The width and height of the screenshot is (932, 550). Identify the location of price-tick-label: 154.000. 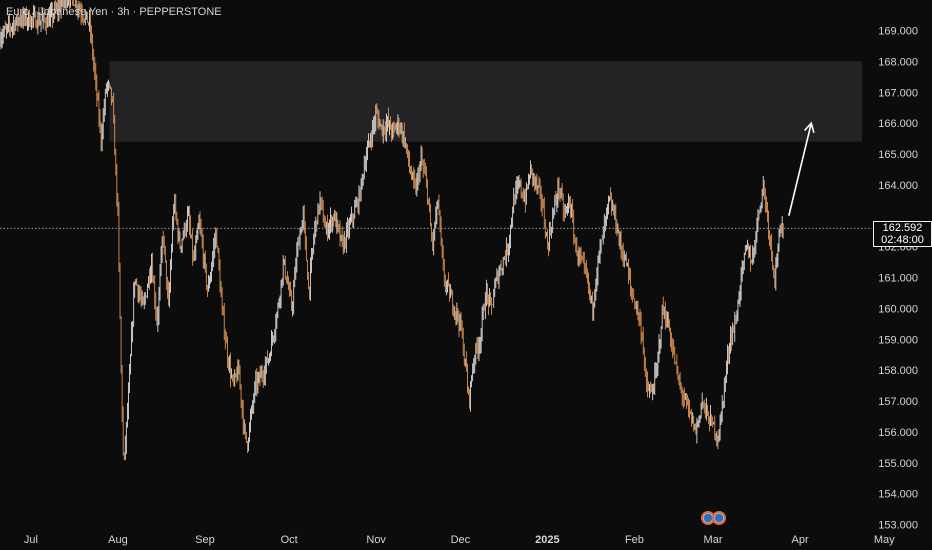
(898, 495).